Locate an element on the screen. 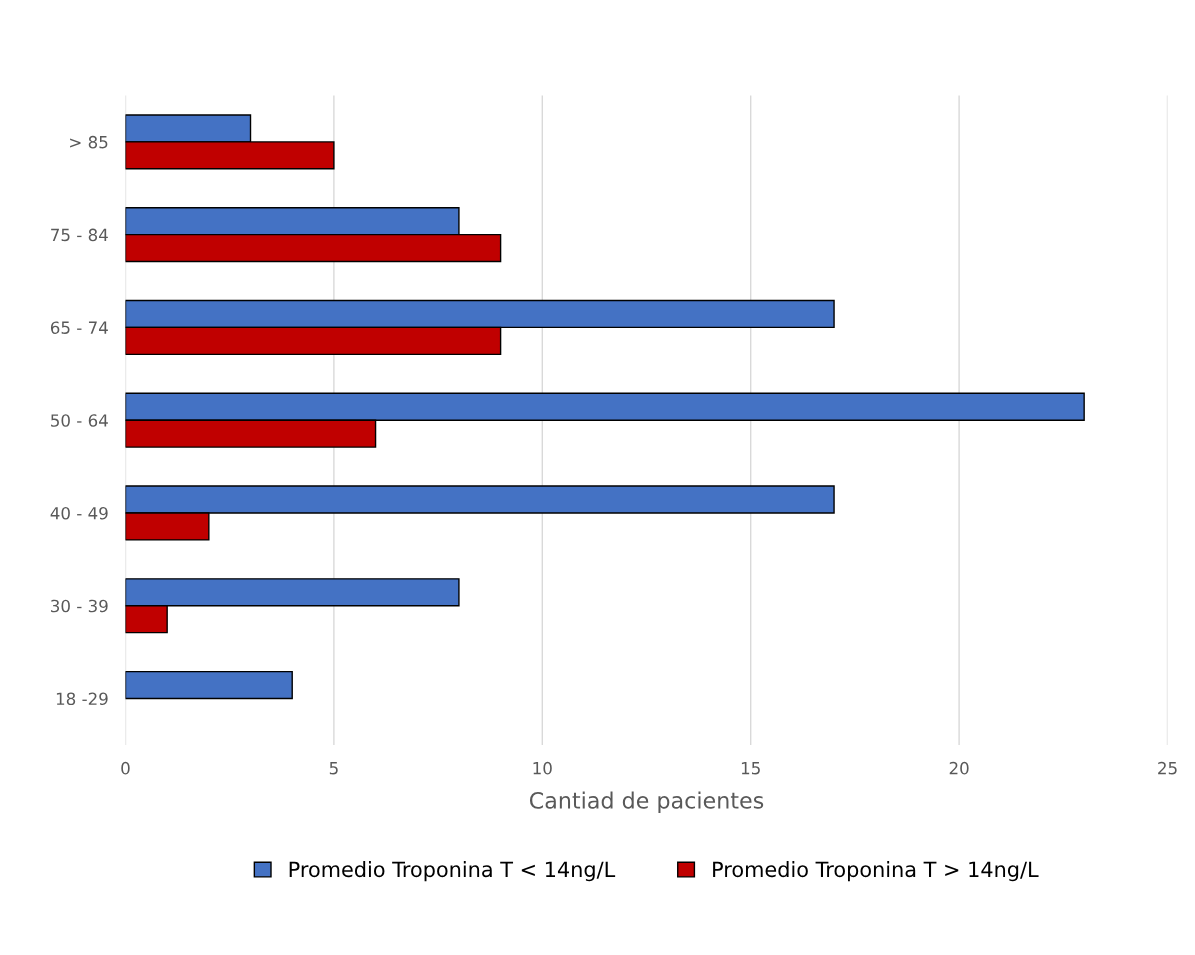  y-tick-label: 18 -29 is located at coordinates (82, 699).